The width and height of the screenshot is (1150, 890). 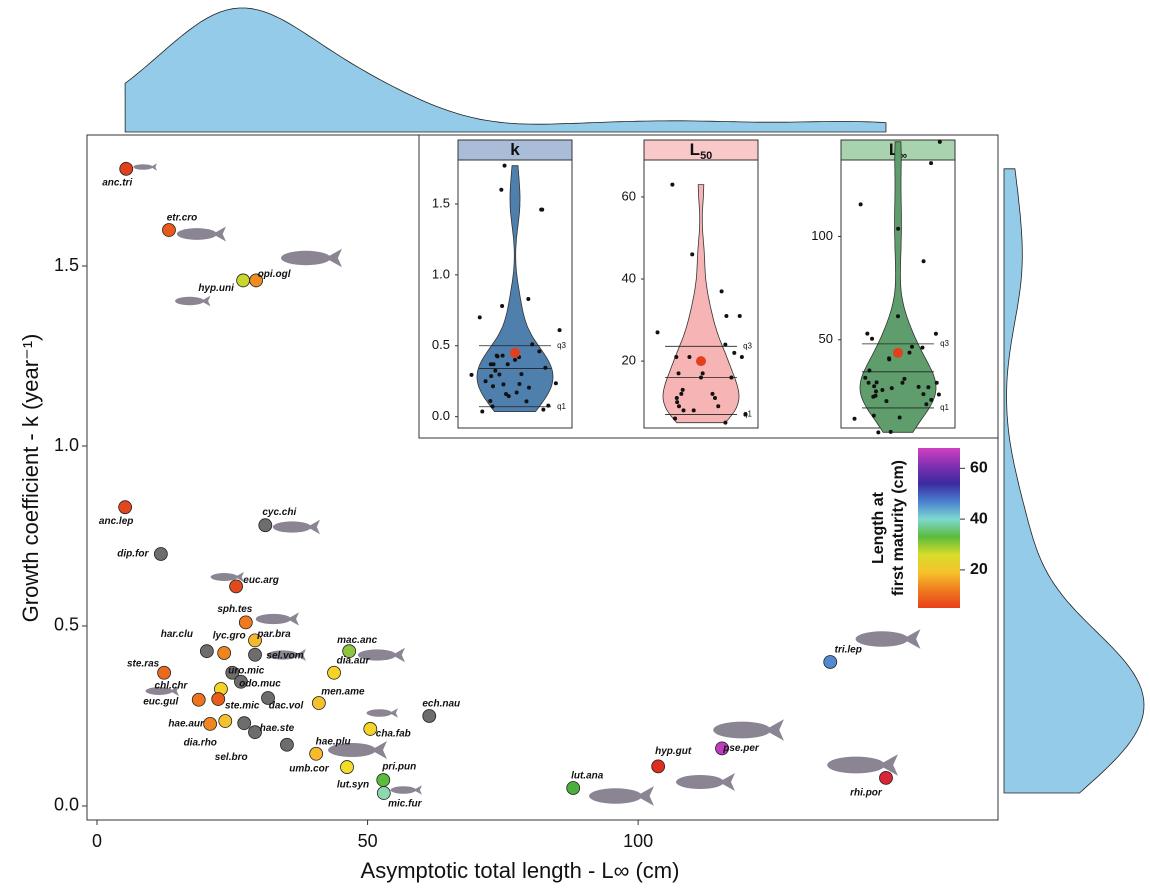 What do you see at coordinates (284, 655) in the screenshot?
I see `point-label: sel.vom` at bounding box center [284, 655].